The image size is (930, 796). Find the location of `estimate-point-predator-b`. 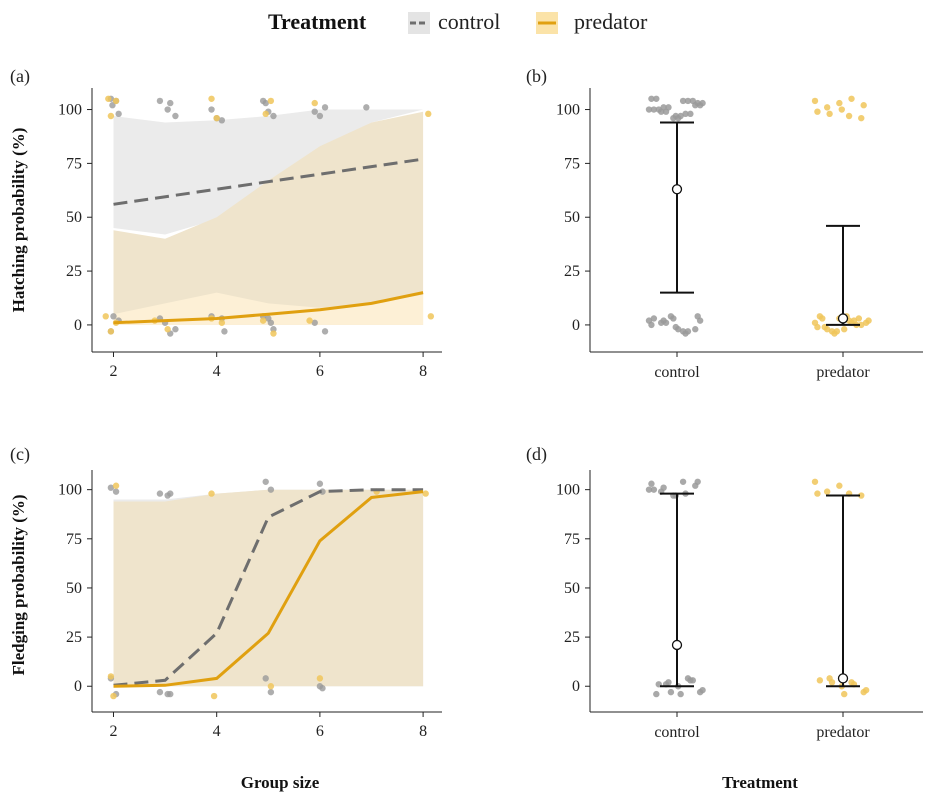

estimate-point-predator-b is located at coordinates (843, 318).